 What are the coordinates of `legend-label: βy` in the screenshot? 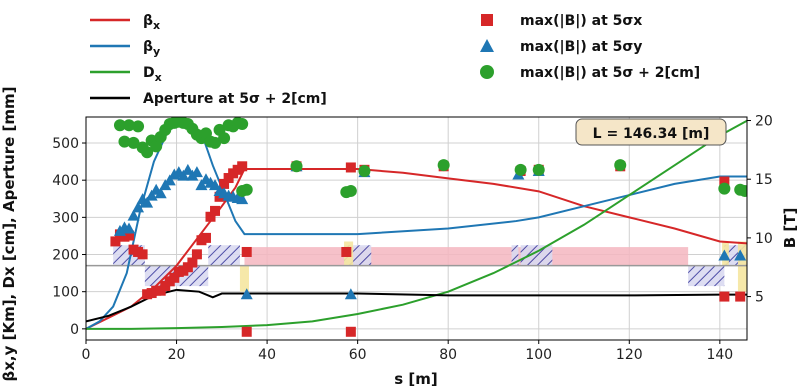 It's located at (151, 48).